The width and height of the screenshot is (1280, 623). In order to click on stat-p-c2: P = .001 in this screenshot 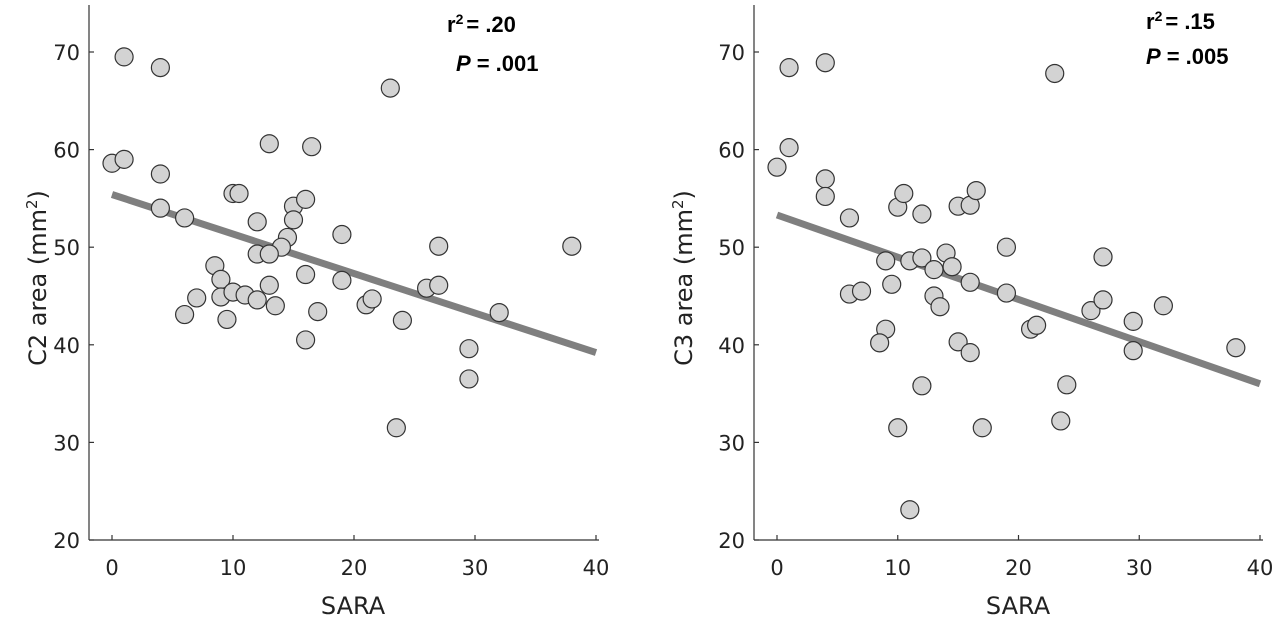, I will do `click(497, 63)`.